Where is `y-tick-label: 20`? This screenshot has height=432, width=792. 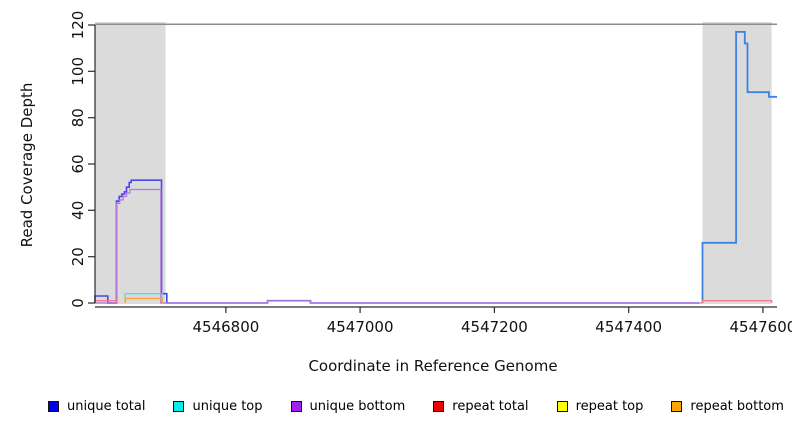
y-tick-label: 20 is located at coordinates (78, 256).